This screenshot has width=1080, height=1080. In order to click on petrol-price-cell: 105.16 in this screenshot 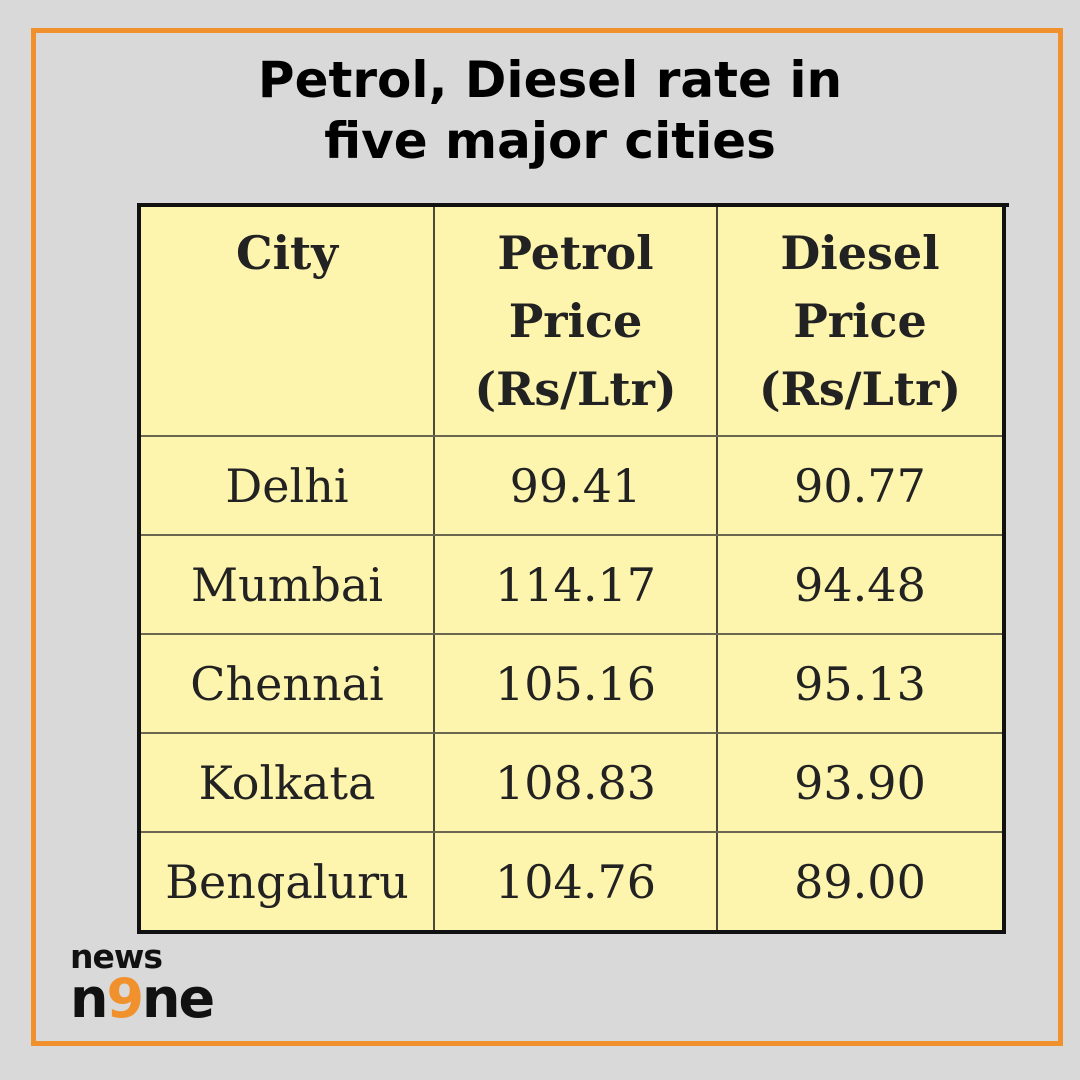, I will do `click(576, 684)`.